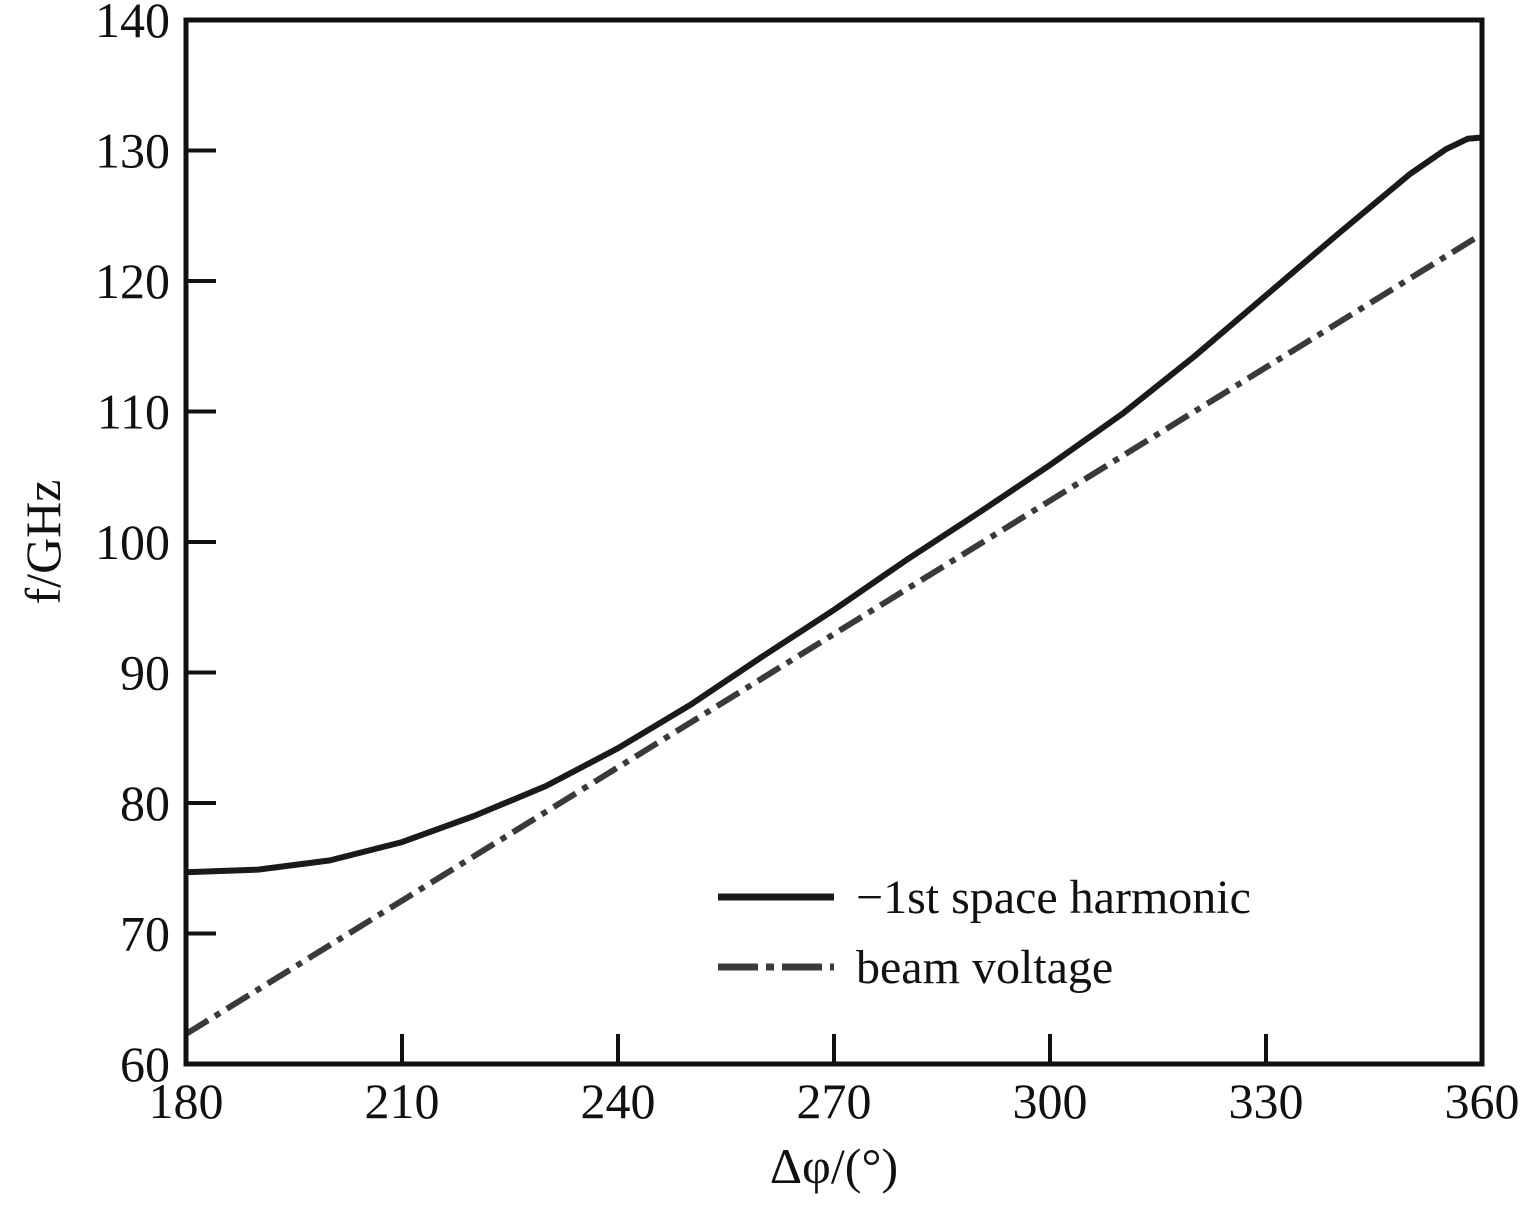 This screenshot has height=1211, width=1536. Describe the element at coordinates (132, 542) in the screenshot. I see `y-tick-label: 100` at that location.